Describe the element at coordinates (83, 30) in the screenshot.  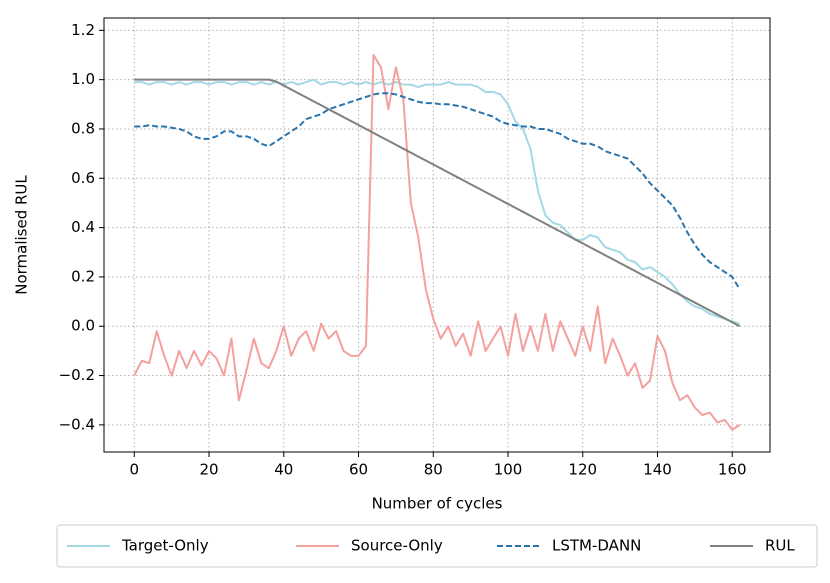
I see `y-tick-label: 1.2` at that location.